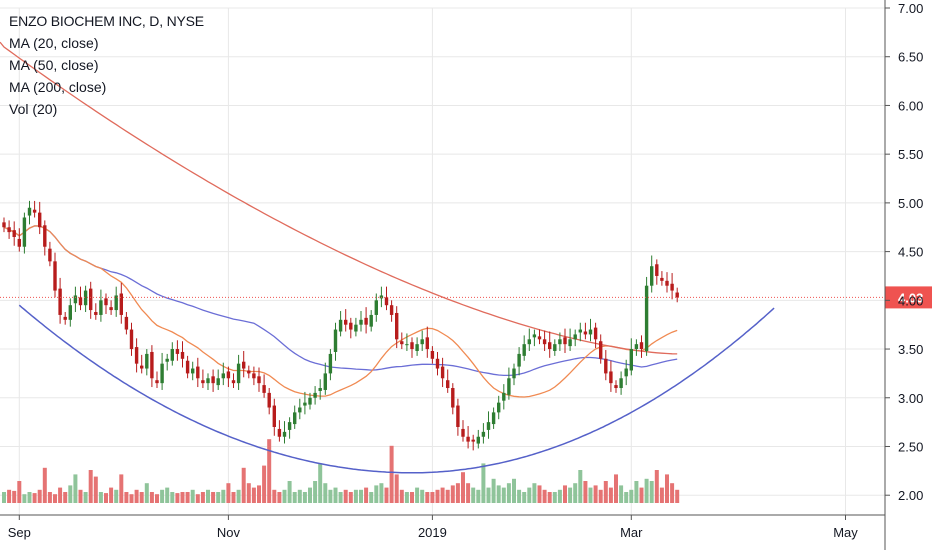 Image resolution: width=932 pixels, height=555 pixels. I want to click on x-tick-label: Sep, so click(19, 532).